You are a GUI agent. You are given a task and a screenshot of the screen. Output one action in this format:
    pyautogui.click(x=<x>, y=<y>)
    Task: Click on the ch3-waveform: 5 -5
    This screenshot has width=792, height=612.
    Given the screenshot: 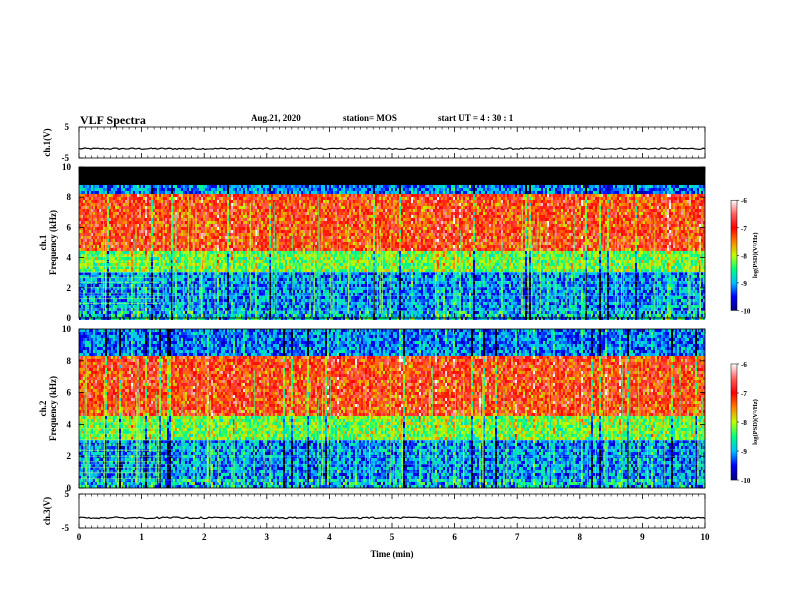 What is the action you would take?
    pyautogui.click(x=384, y=511)
    